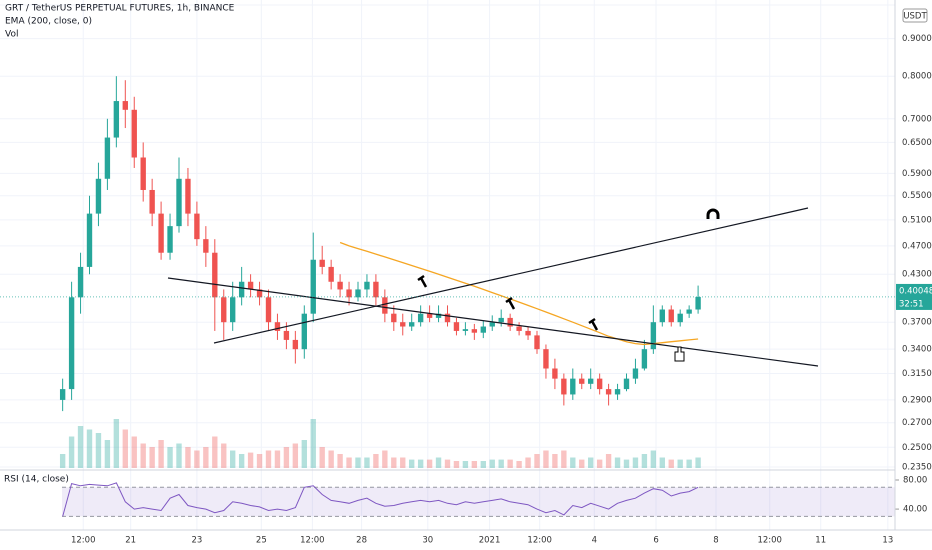  What do you see at coordinates (130, 541) in the screenshot?
I see `x-tick-label: 21` at bounding box center [130, 541].